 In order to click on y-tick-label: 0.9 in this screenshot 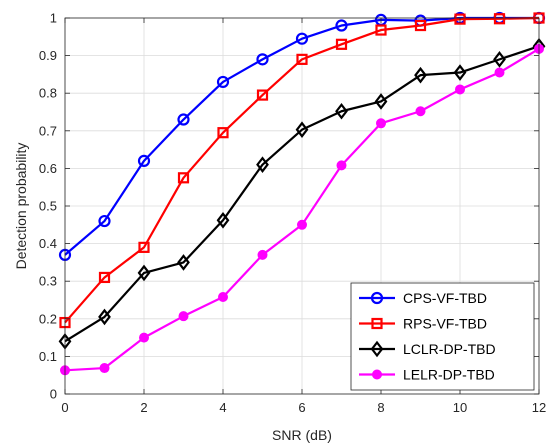, I will do `click(48, 55)`.